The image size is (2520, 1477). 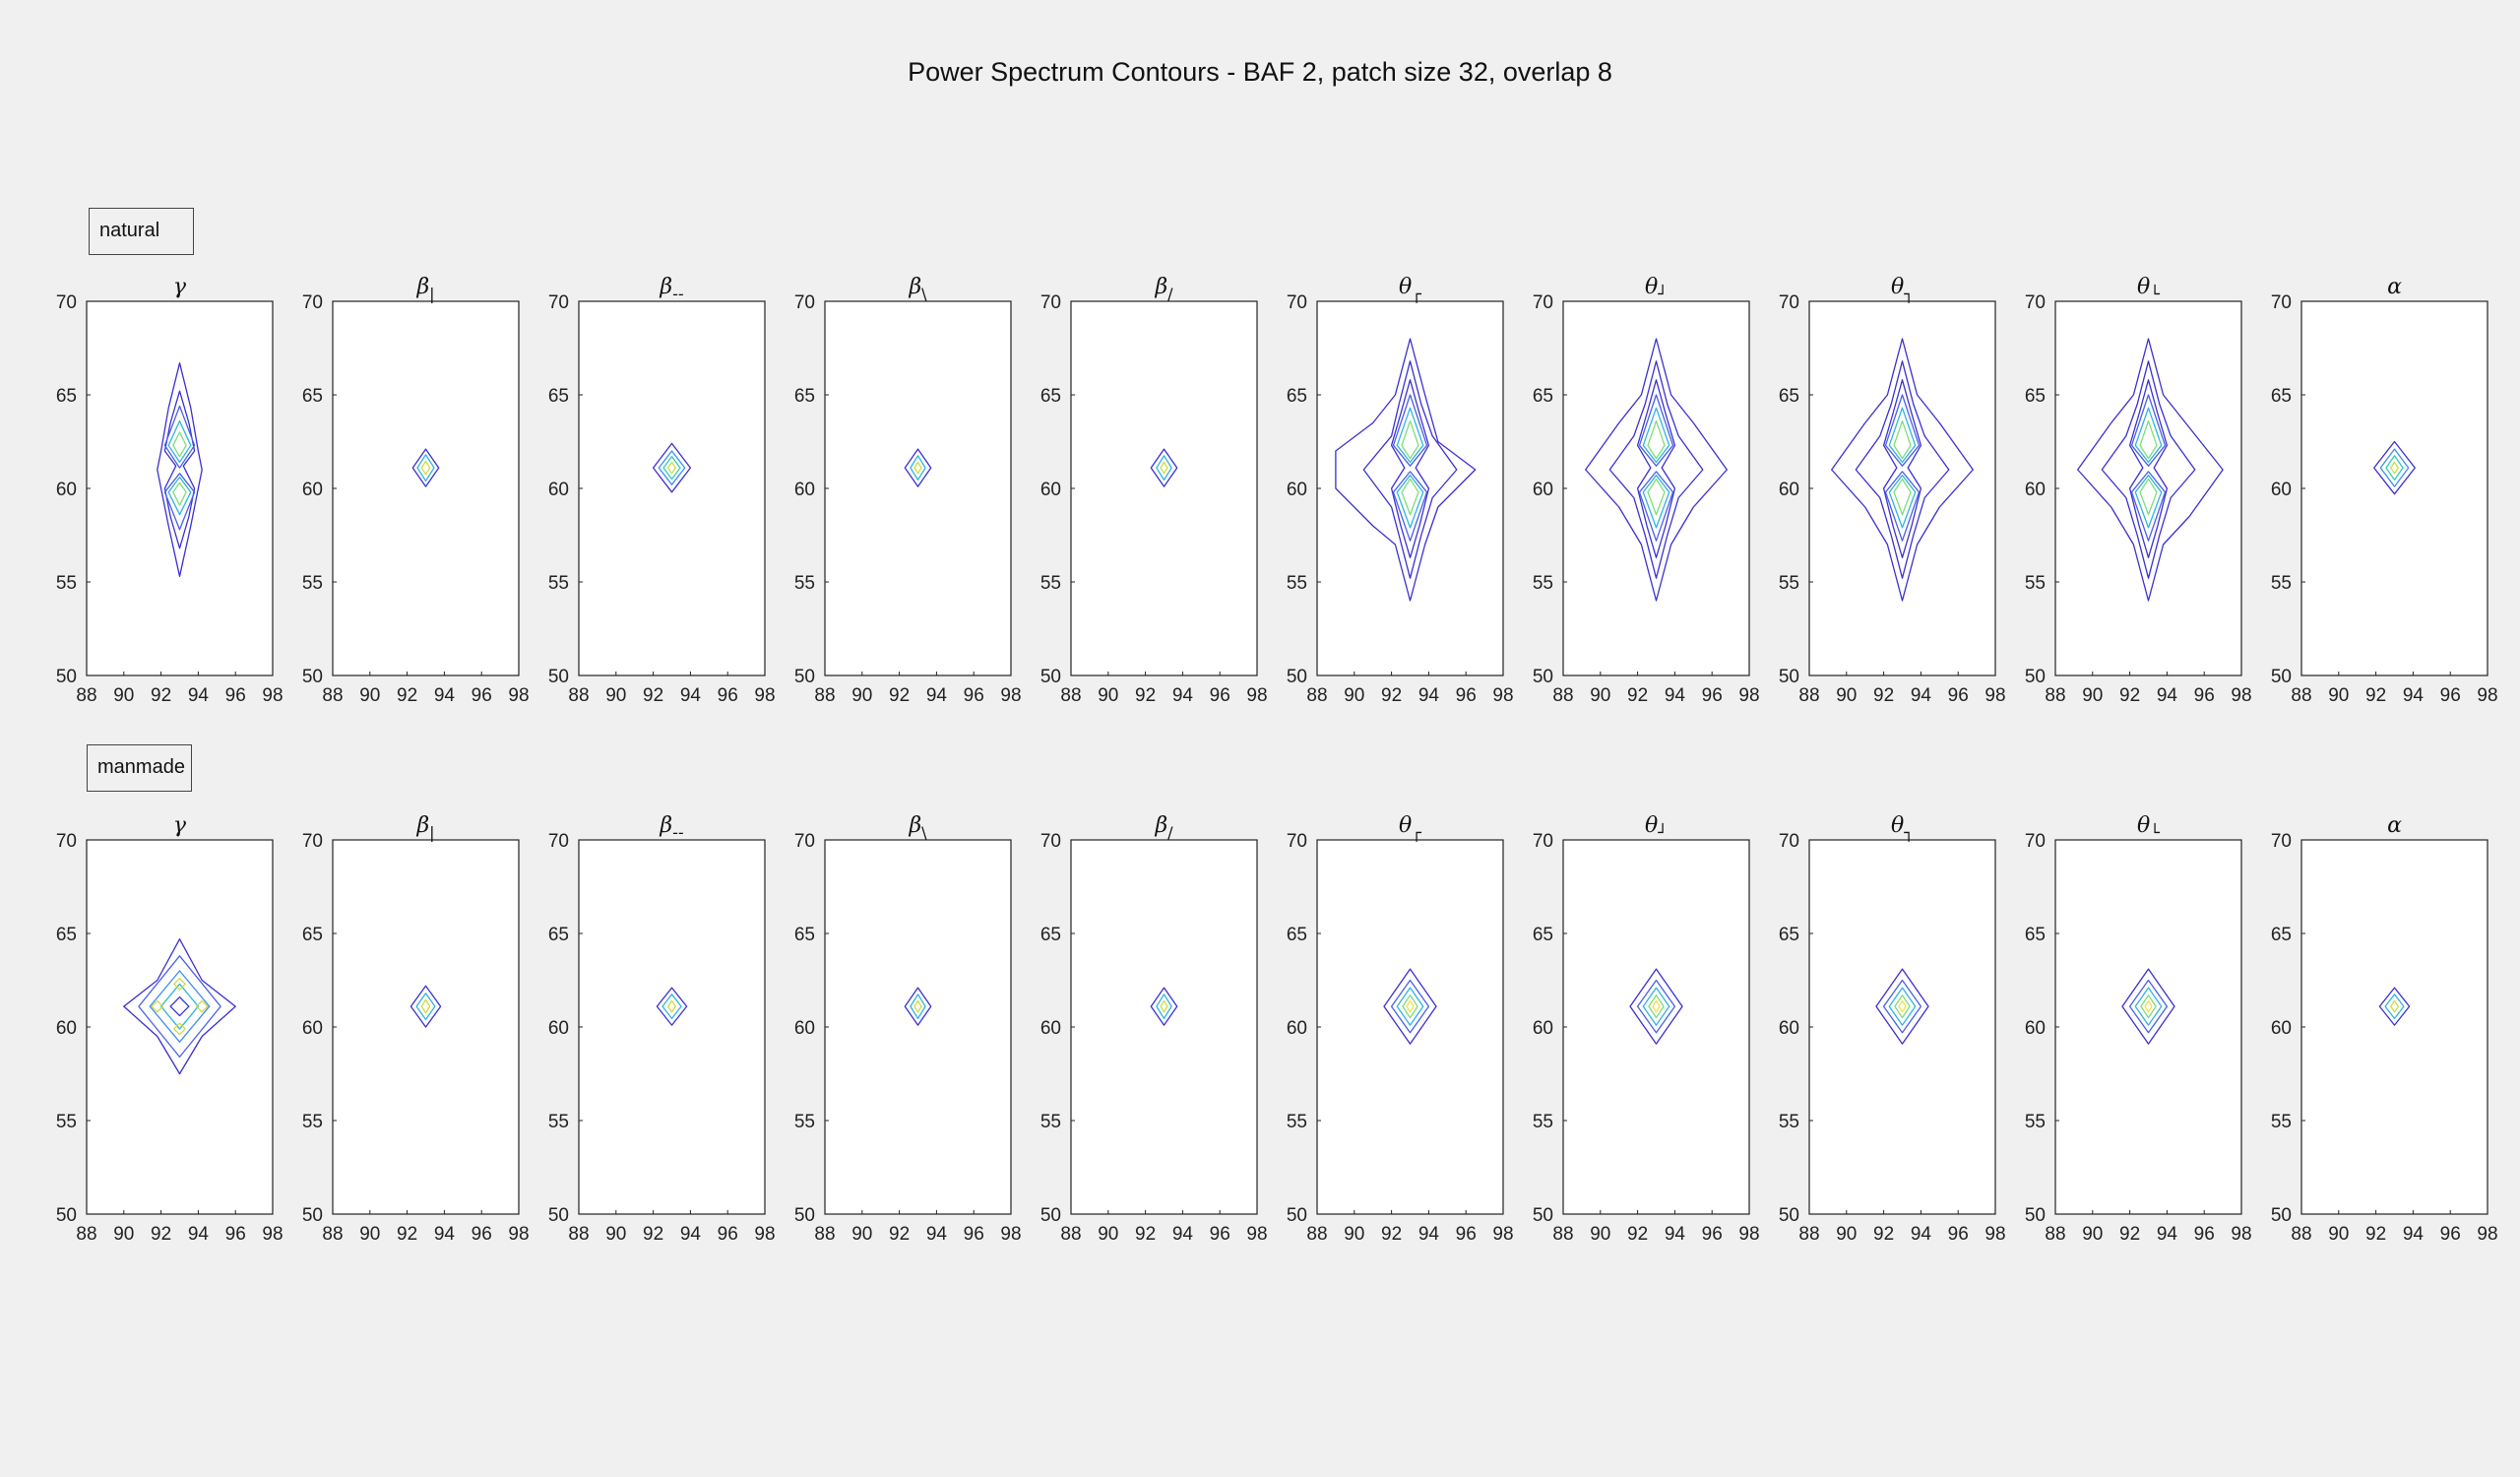 What do you see at coordinates (1154, 1029) in the screenshot?
I see `contour-panel: 88 90 92 94 96 98 50 55 60 65 70 β/` at bounding box center [1154, 1029].